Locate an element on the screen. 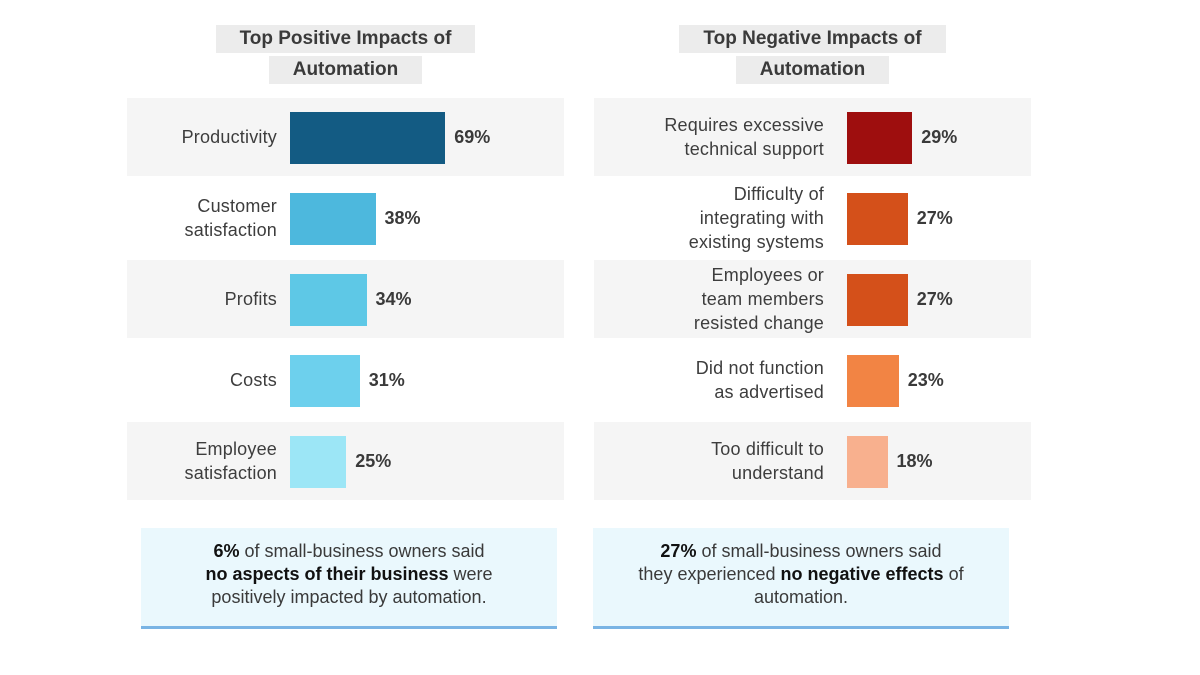 The width and height of the screenshot is (1200, 675). note-line-3: positively impacted by automation. is located at coordinates (349, 597).